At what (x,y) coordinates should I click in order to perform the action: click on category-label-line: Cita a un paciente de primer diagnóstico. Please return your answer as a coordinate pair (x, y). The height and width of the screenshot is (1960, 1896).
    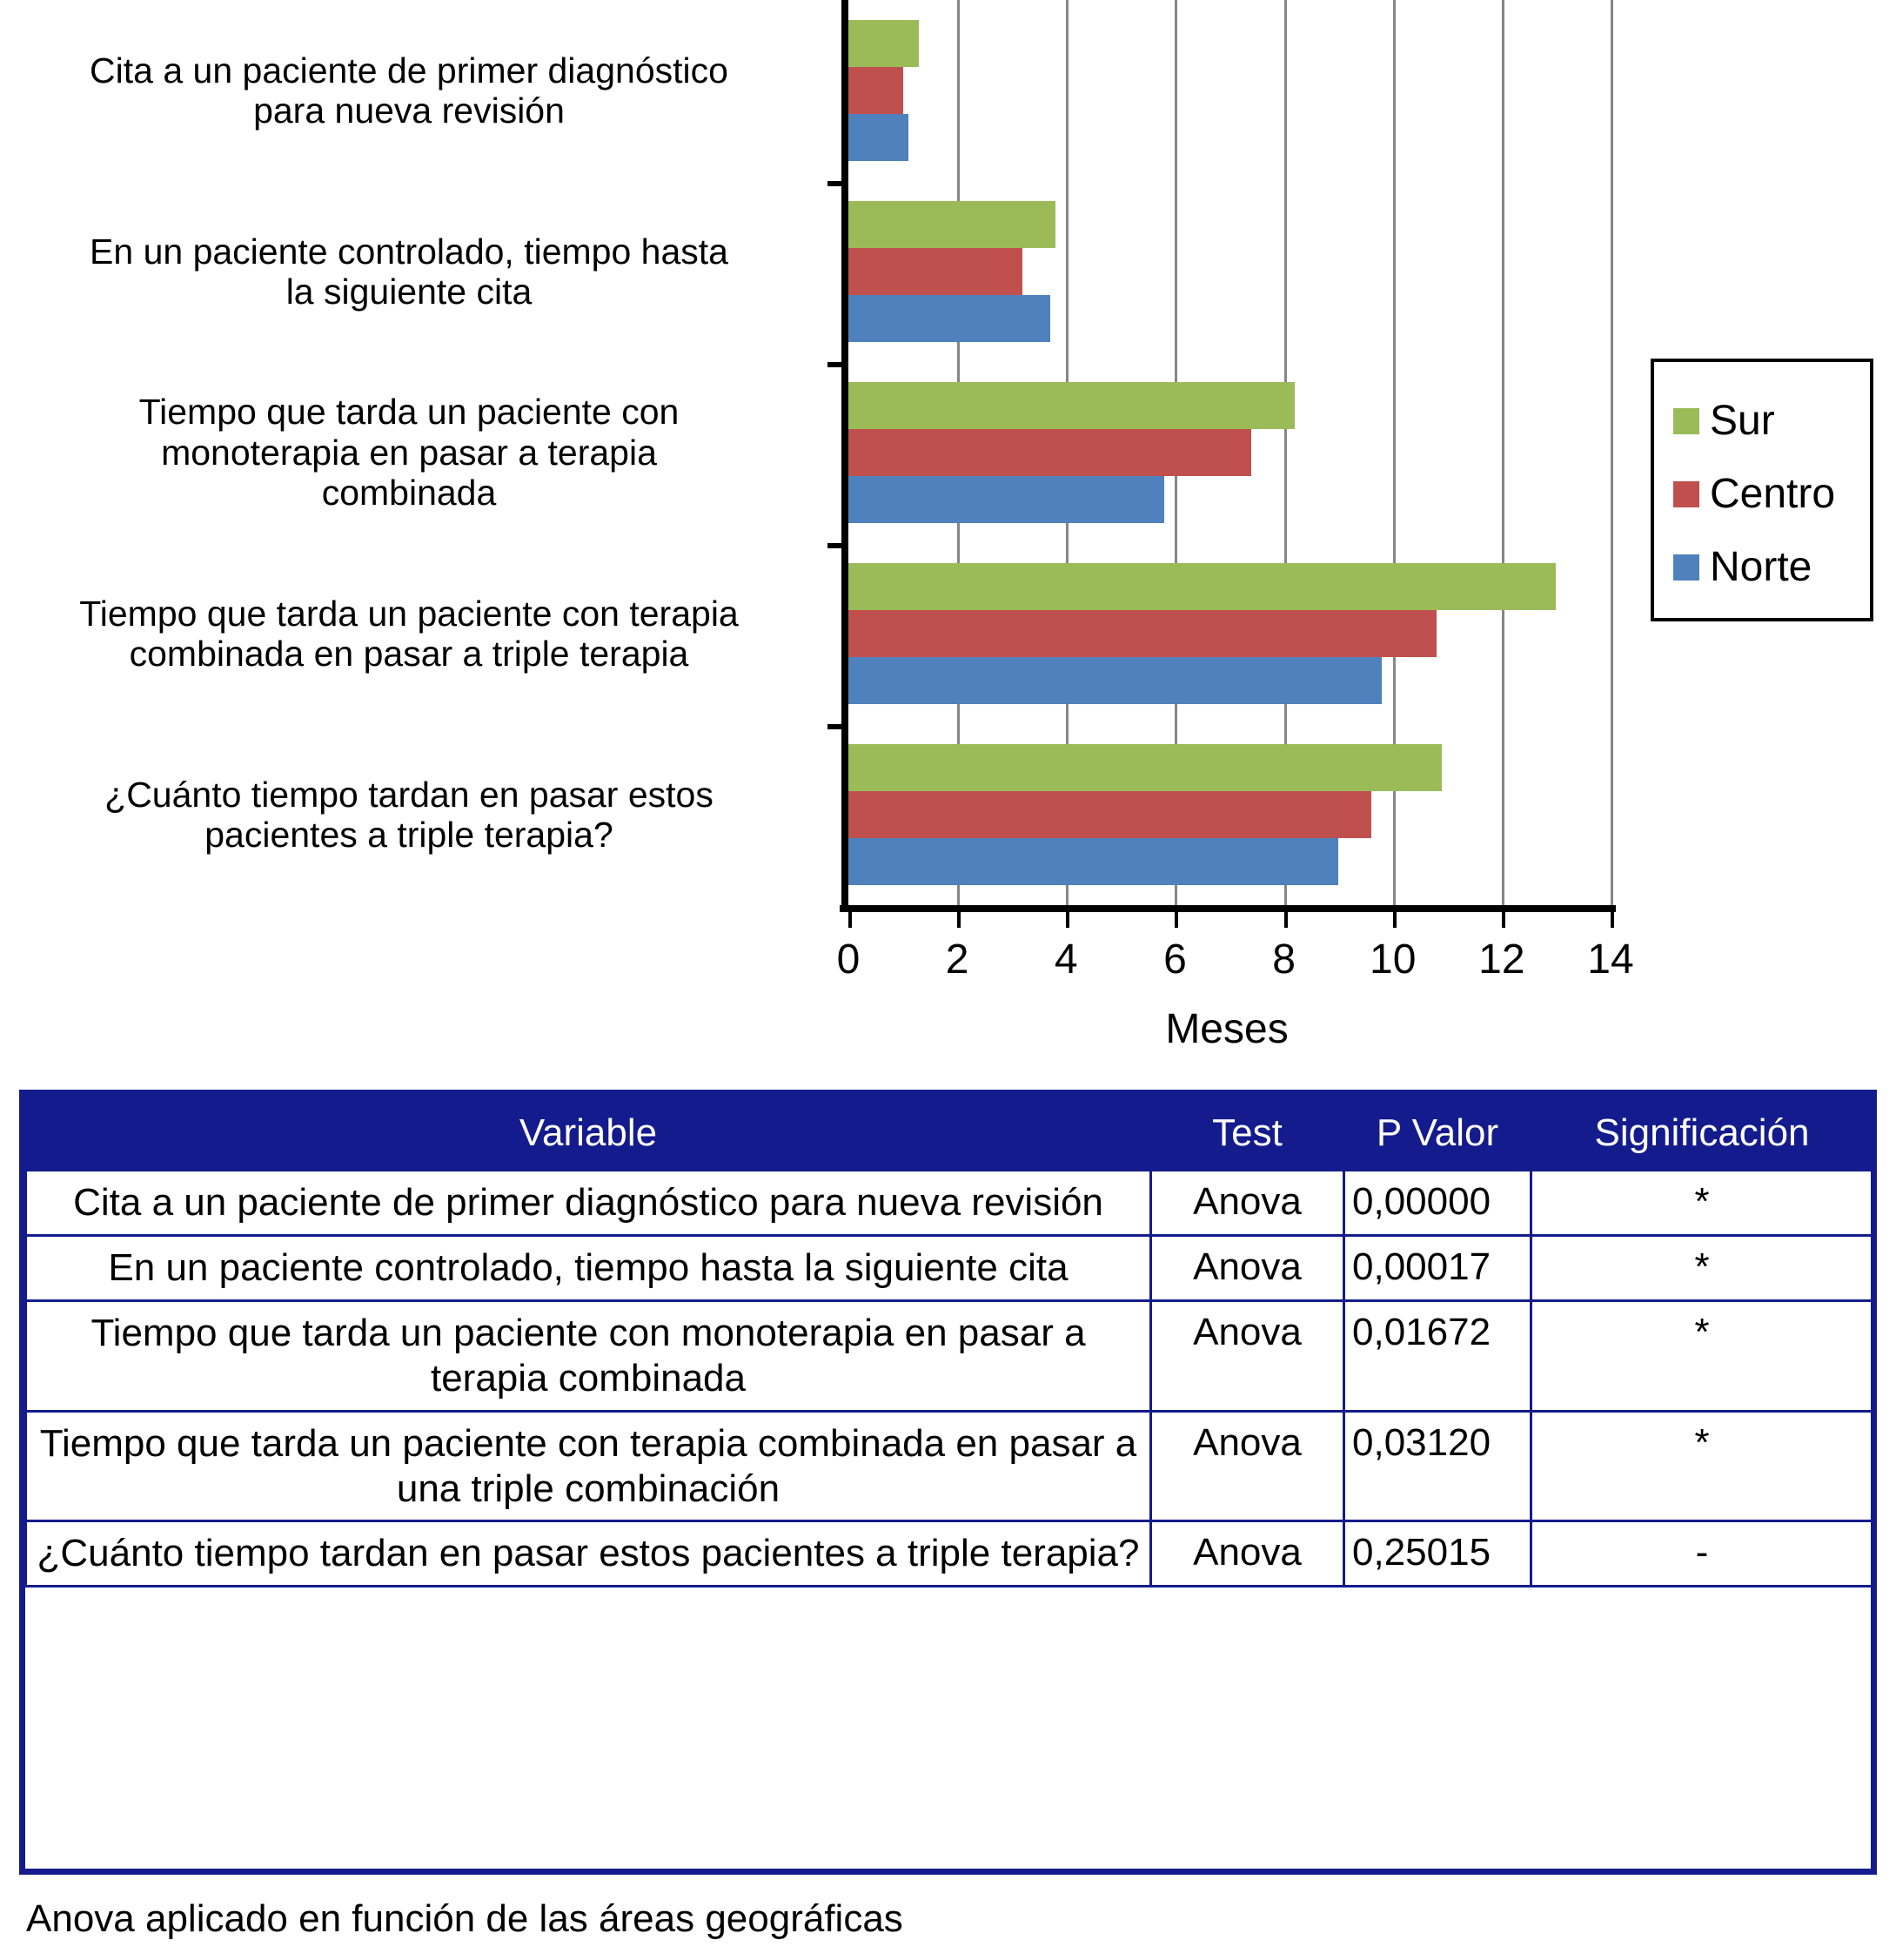
    Looking at the image, I should click on (409, 70).